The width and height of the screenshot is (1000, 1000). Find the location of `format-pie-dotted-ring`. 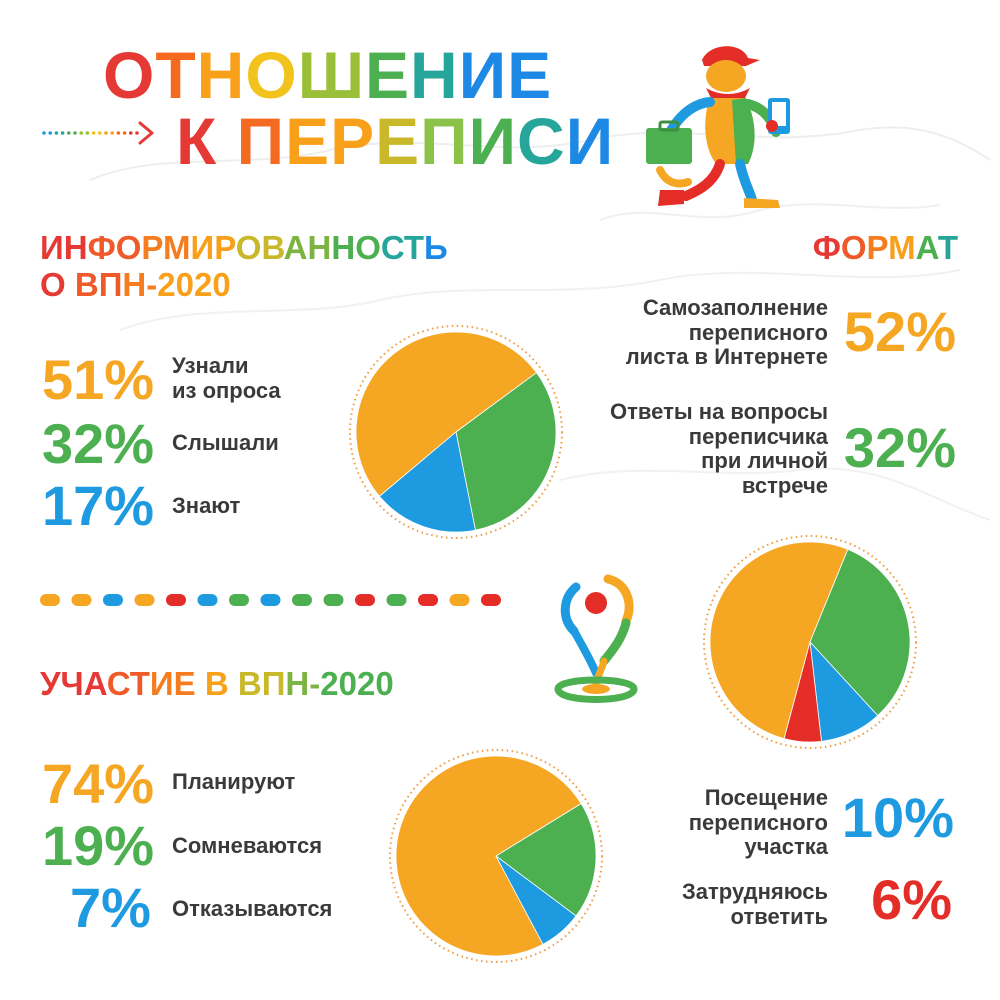

format-pie-dotted-ring is located at coordinates (810, 642).